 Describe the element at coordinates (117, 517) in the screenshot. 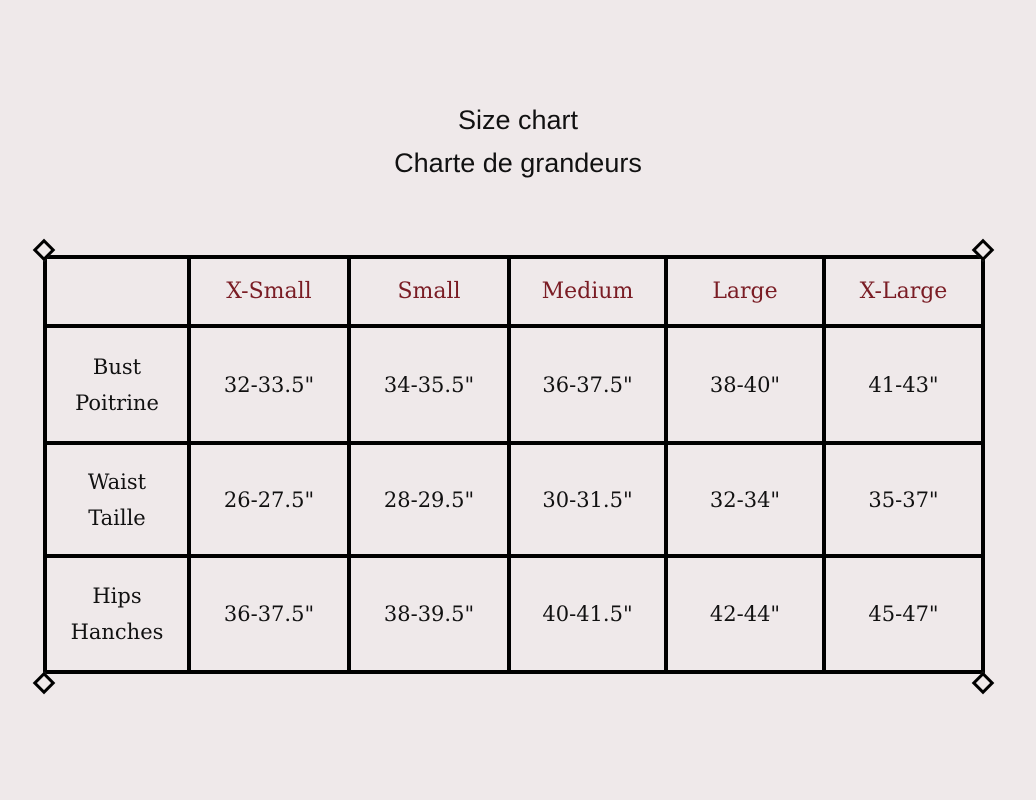

I see `row-label-text: Taille` at that location.